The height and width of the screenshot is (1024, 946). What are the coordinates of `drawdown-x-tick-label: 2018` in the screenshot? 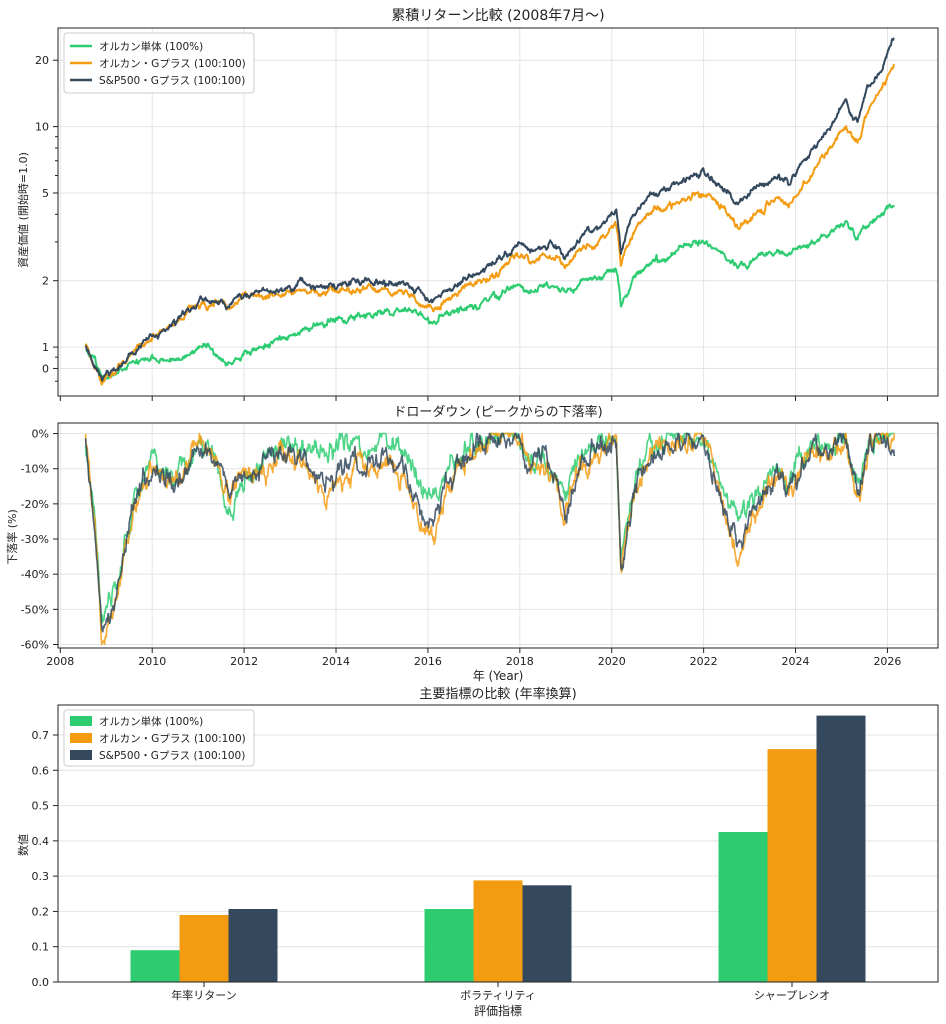 It's located at (520, 661).